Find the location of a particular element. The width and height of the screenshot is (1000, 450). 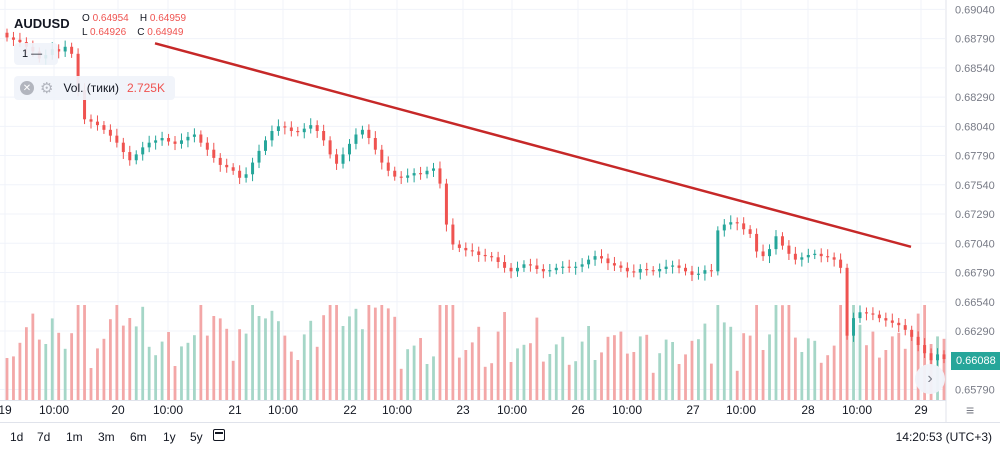

range-1y: 1y is located at coordinates (169, 437).